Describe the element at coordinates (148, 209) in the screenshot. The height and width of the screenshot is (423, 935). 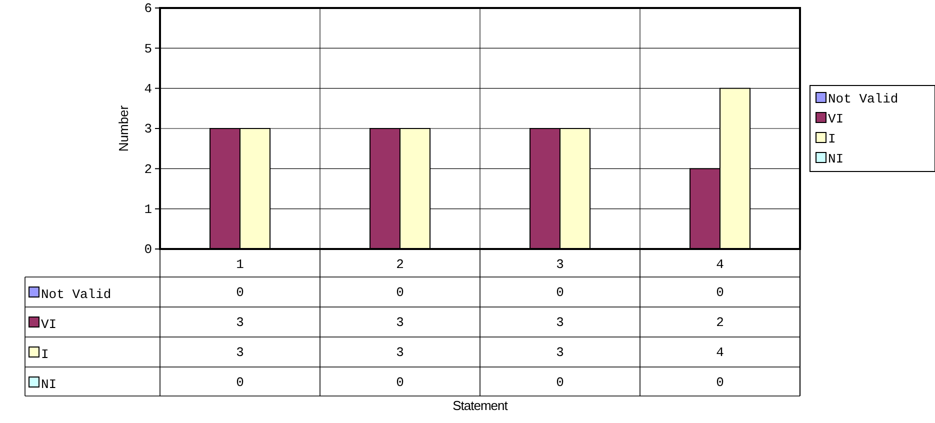
I see `y-tick-label: 1` at that location.